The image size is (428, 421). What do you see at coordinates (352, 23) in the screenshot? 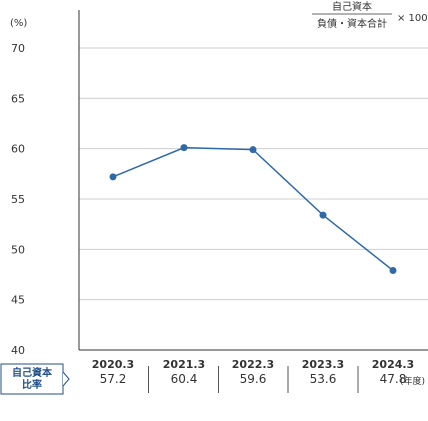
I see `formula-denominator: 負債・資本合計` at bounding box center [352, 23].